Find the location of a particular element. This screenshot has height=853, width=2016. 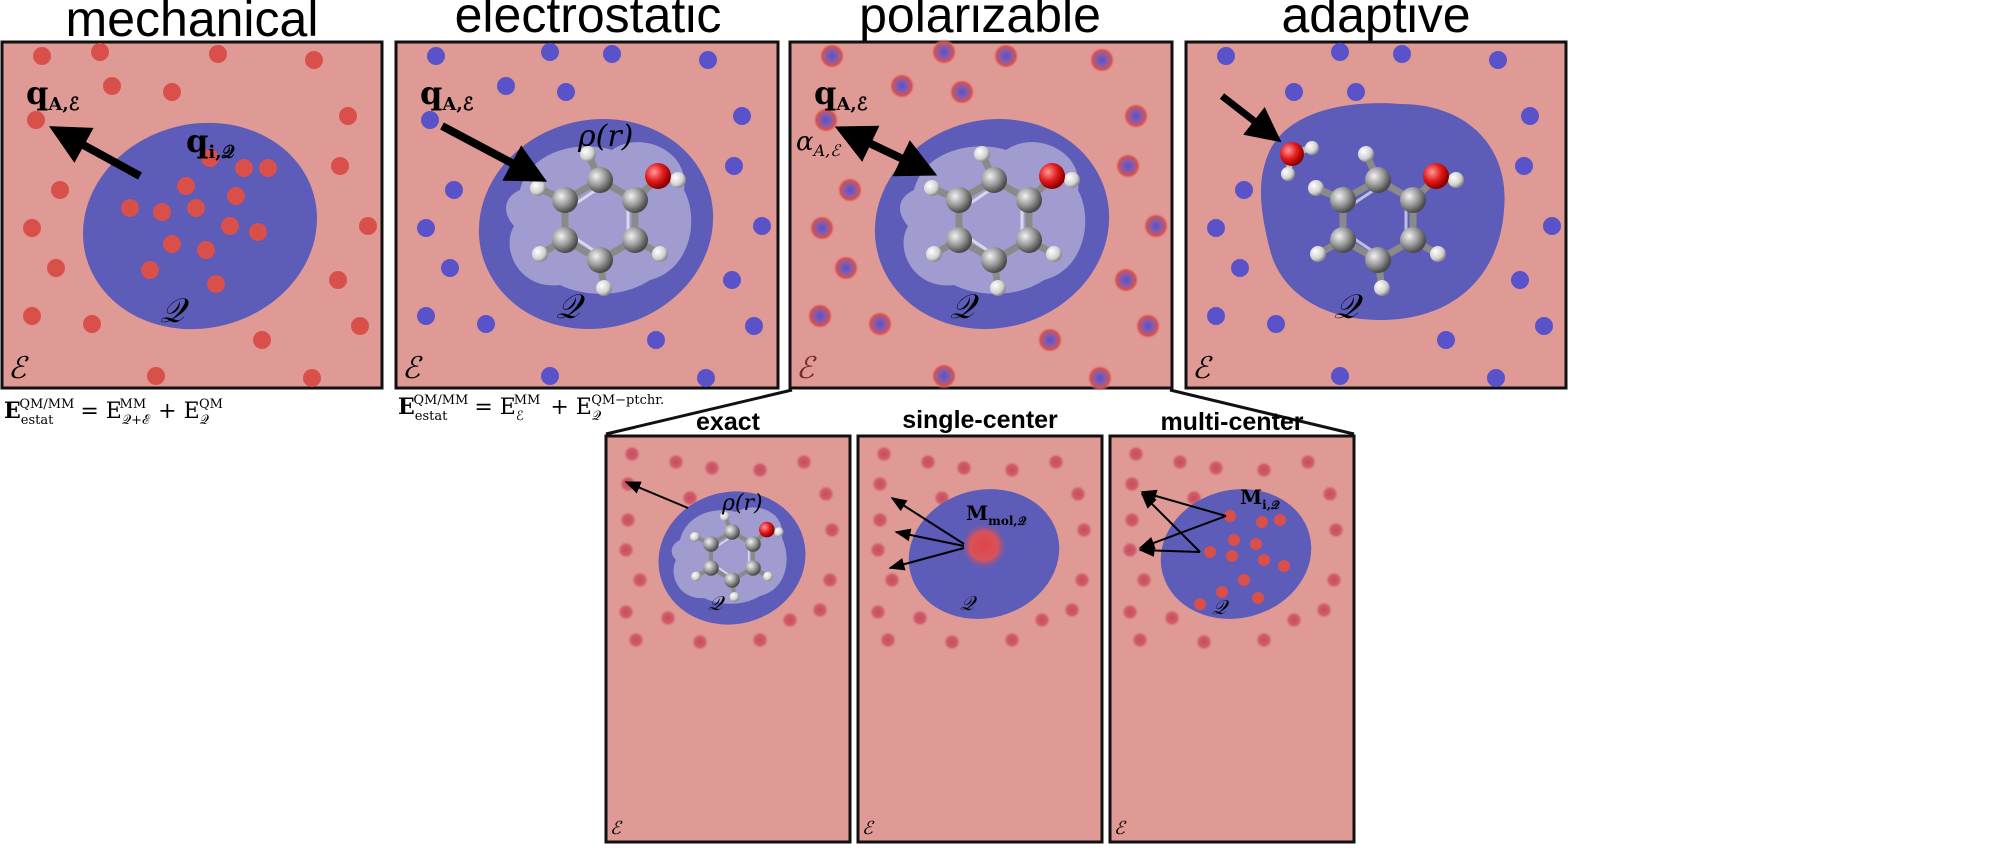

panel-mechanical: qA,ℰ qi,𝒬 𝒬 ℰ is located at coordinates (192, 215).